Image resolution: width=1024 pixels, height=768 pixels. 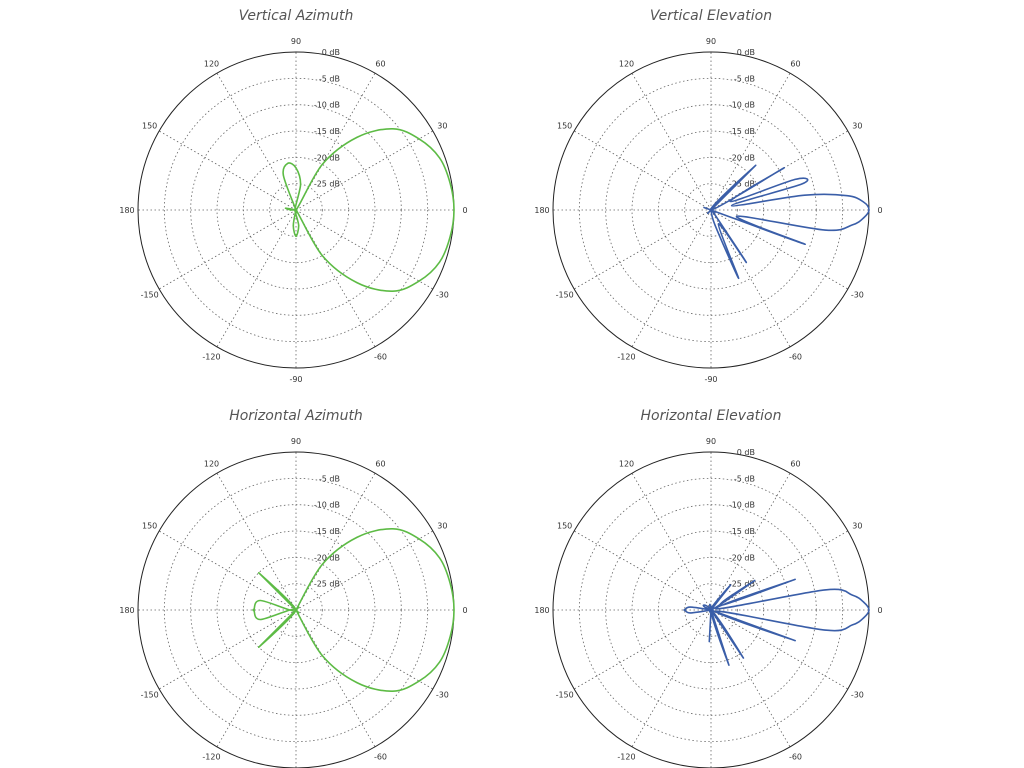 What do you see at coordinates (327, 584) in the screenshot?
I see `radial-tick-label: -25 dB` at bounding box center [327, 584].